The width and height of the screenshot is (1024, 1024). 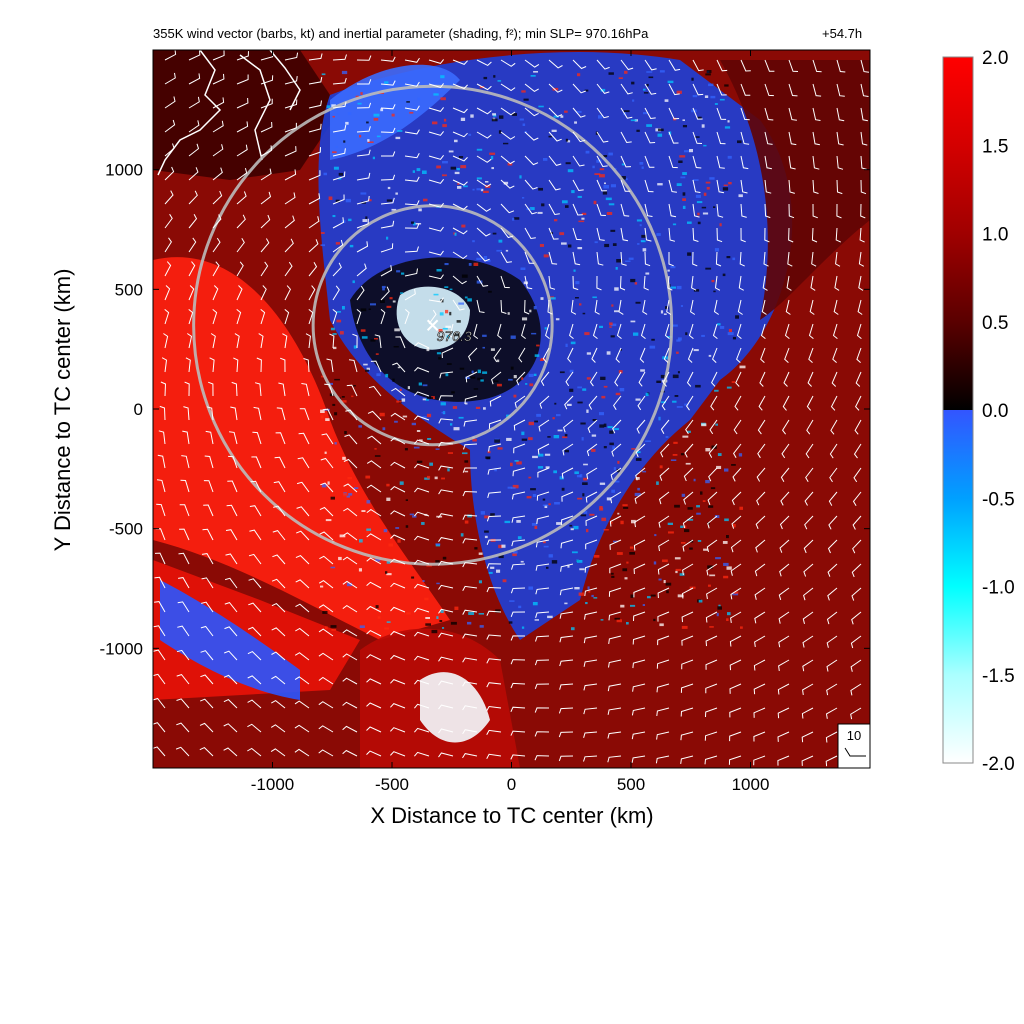 I want to click on colorbar-frame, so click(x=958, y=410).